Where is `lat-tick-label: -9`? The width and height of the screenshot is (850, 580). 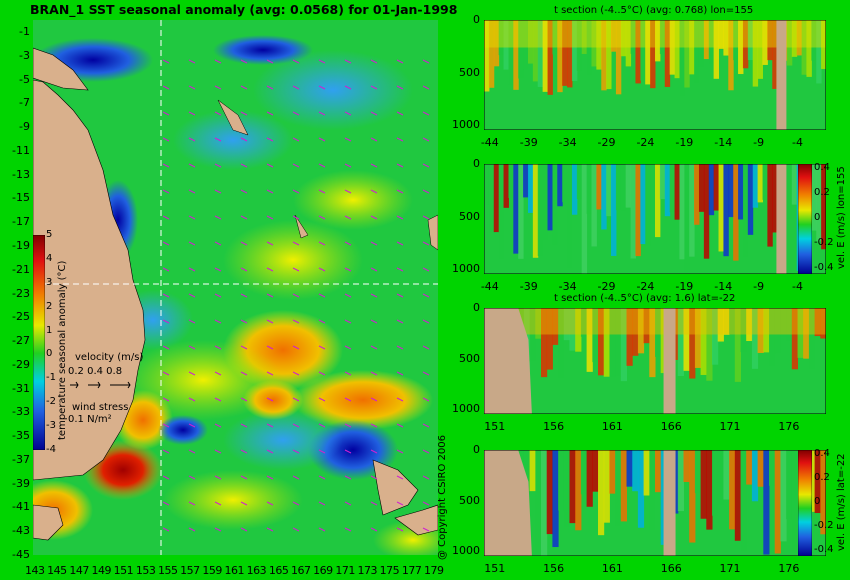
lat-tick-label: -9 is located at coordinates (24, 127).